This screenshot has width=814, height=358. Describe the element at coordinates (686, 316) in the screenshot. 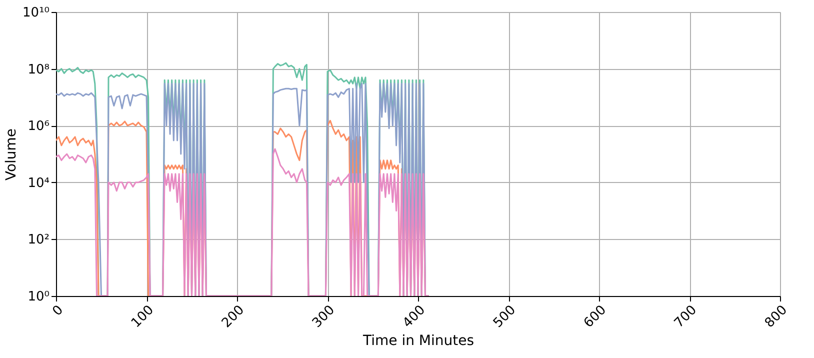

I see `x-tick-label: 700` at that location.